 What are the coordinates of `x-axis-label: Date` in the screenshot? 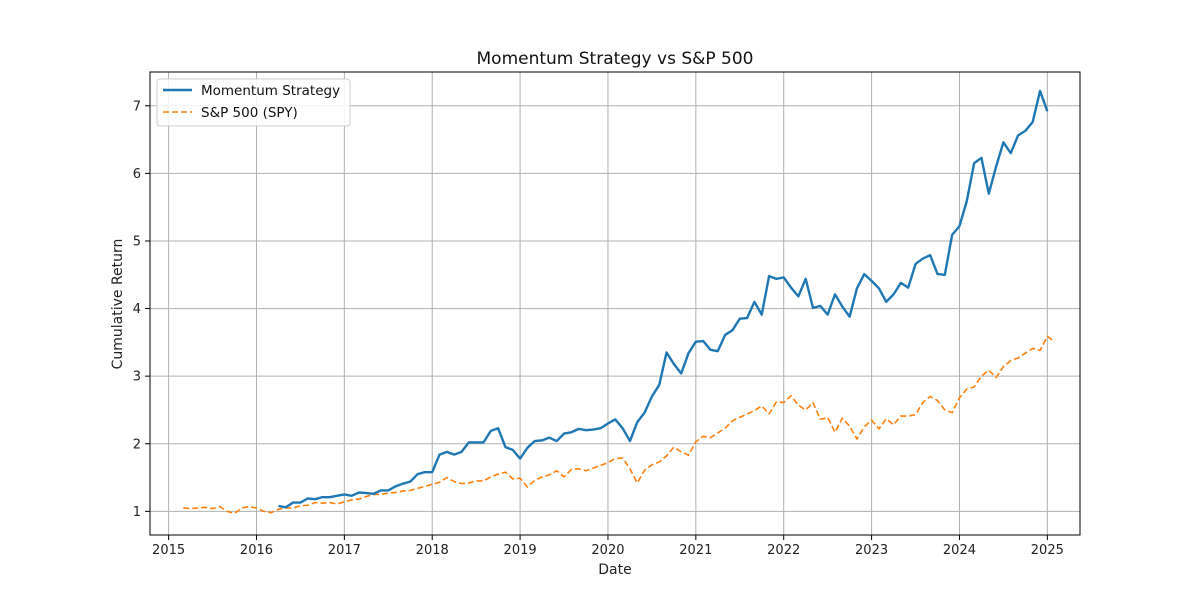 It's located at (614, 570).